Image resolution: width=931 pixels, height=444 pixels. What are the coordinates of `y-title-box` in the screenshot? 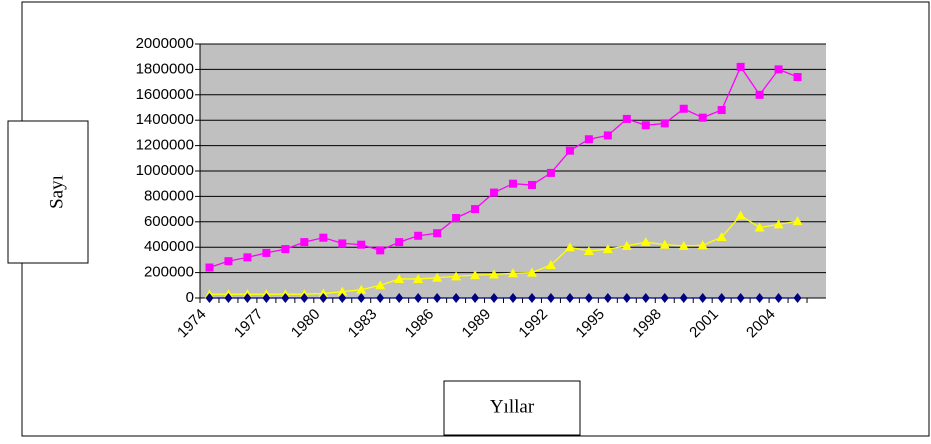 It's located at (48, 192).